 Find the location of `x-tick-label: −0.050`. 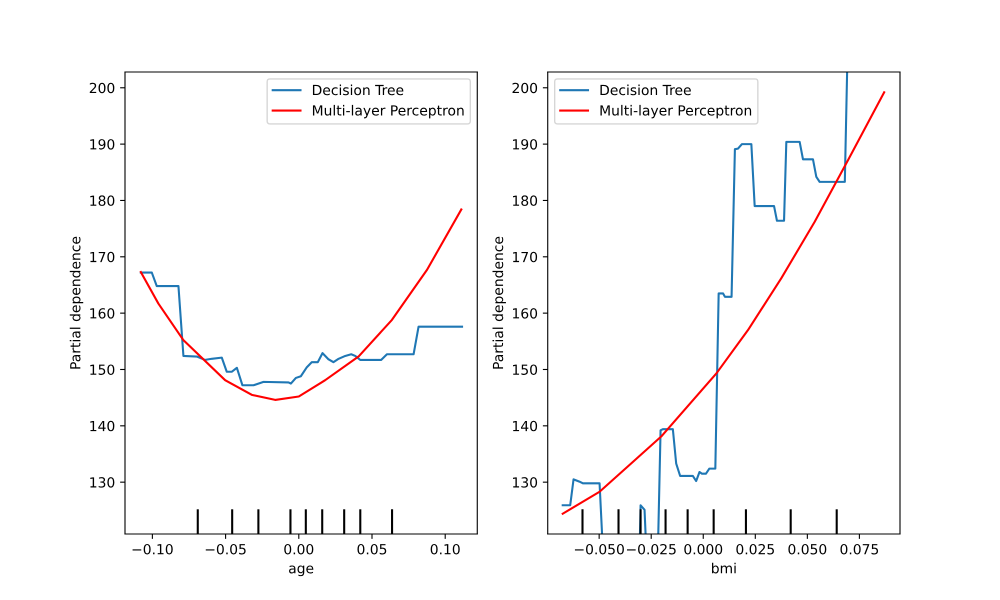

x-tick-label: −0.050 is located at coordinates (599, 549).